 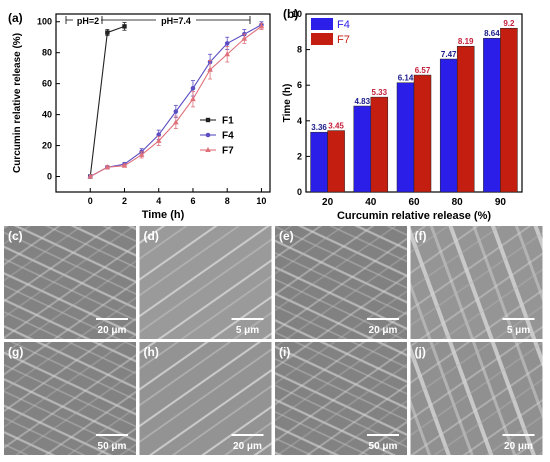 I want to click on scale-bar-label: 5 μm, so click(x=247, y=330).